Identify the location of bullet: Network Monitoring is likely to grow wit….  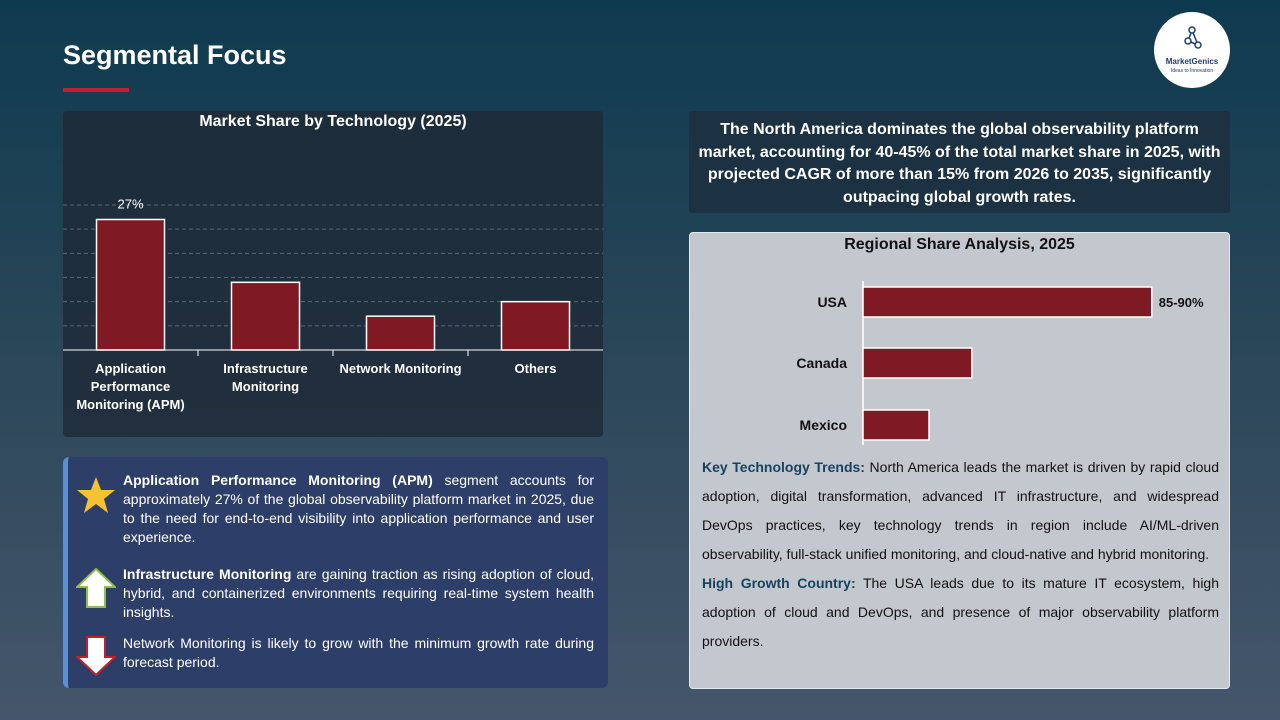
(358, 653).